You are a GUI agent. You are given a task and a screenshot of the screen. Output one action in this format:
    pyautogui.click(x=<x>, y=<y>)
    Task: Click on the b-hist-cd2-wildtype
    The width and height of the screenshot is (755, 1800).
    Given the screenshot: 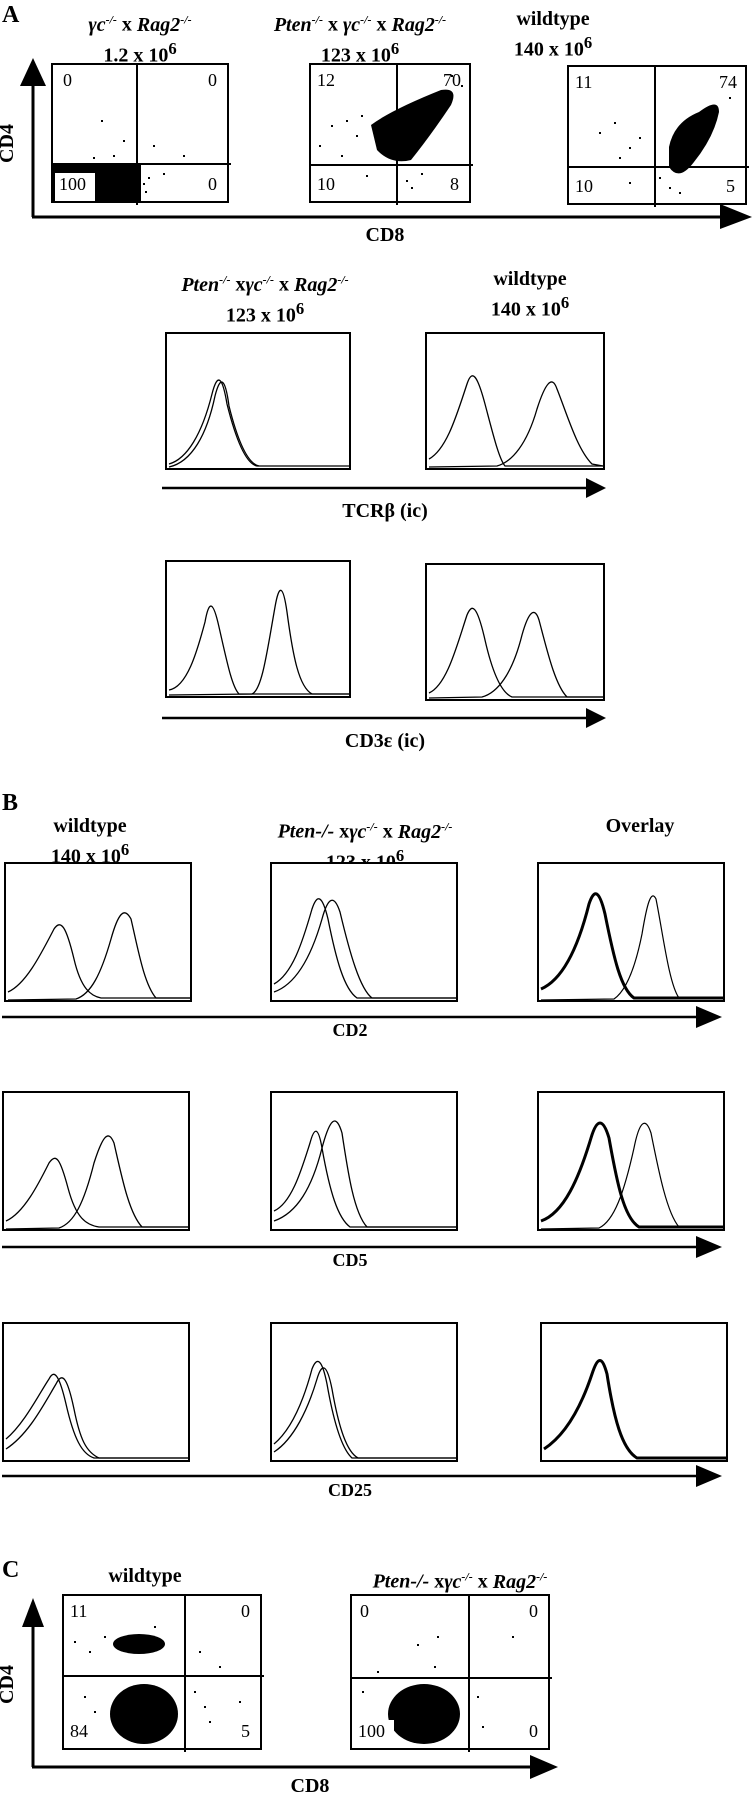 What is the action you would take?
    pyautogui.click(x=98, y=932)
    